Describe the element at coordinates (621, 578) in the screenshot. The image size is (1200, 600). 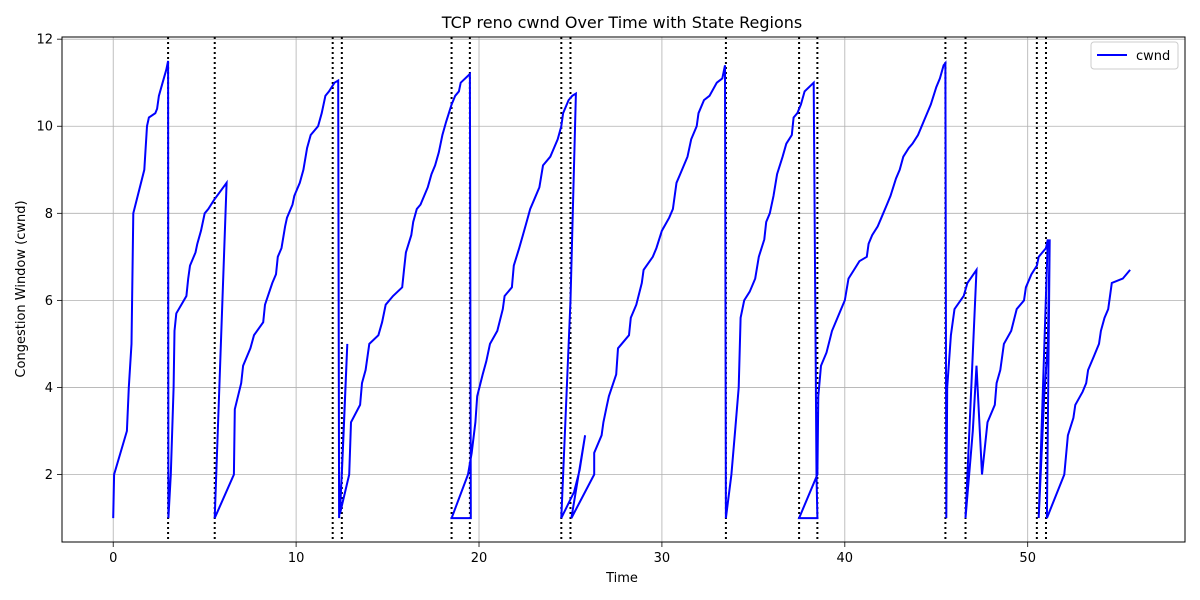
I see `x-axis-title: Time` at that location.